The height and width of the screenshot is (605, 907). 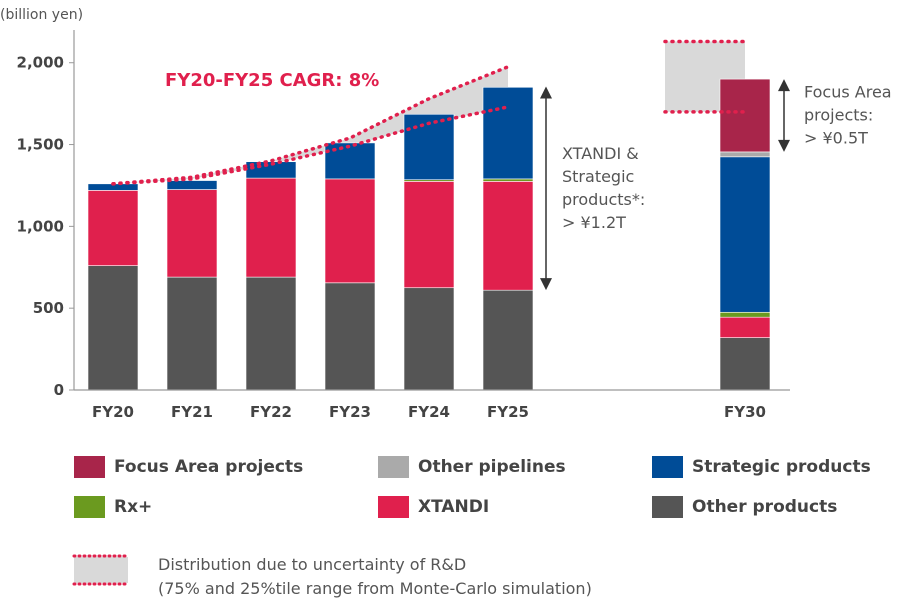 What do you see at coordinates (745, 314) in the screenshot?
I see `bar-fy30-rx` at bounding box center [745, 314].